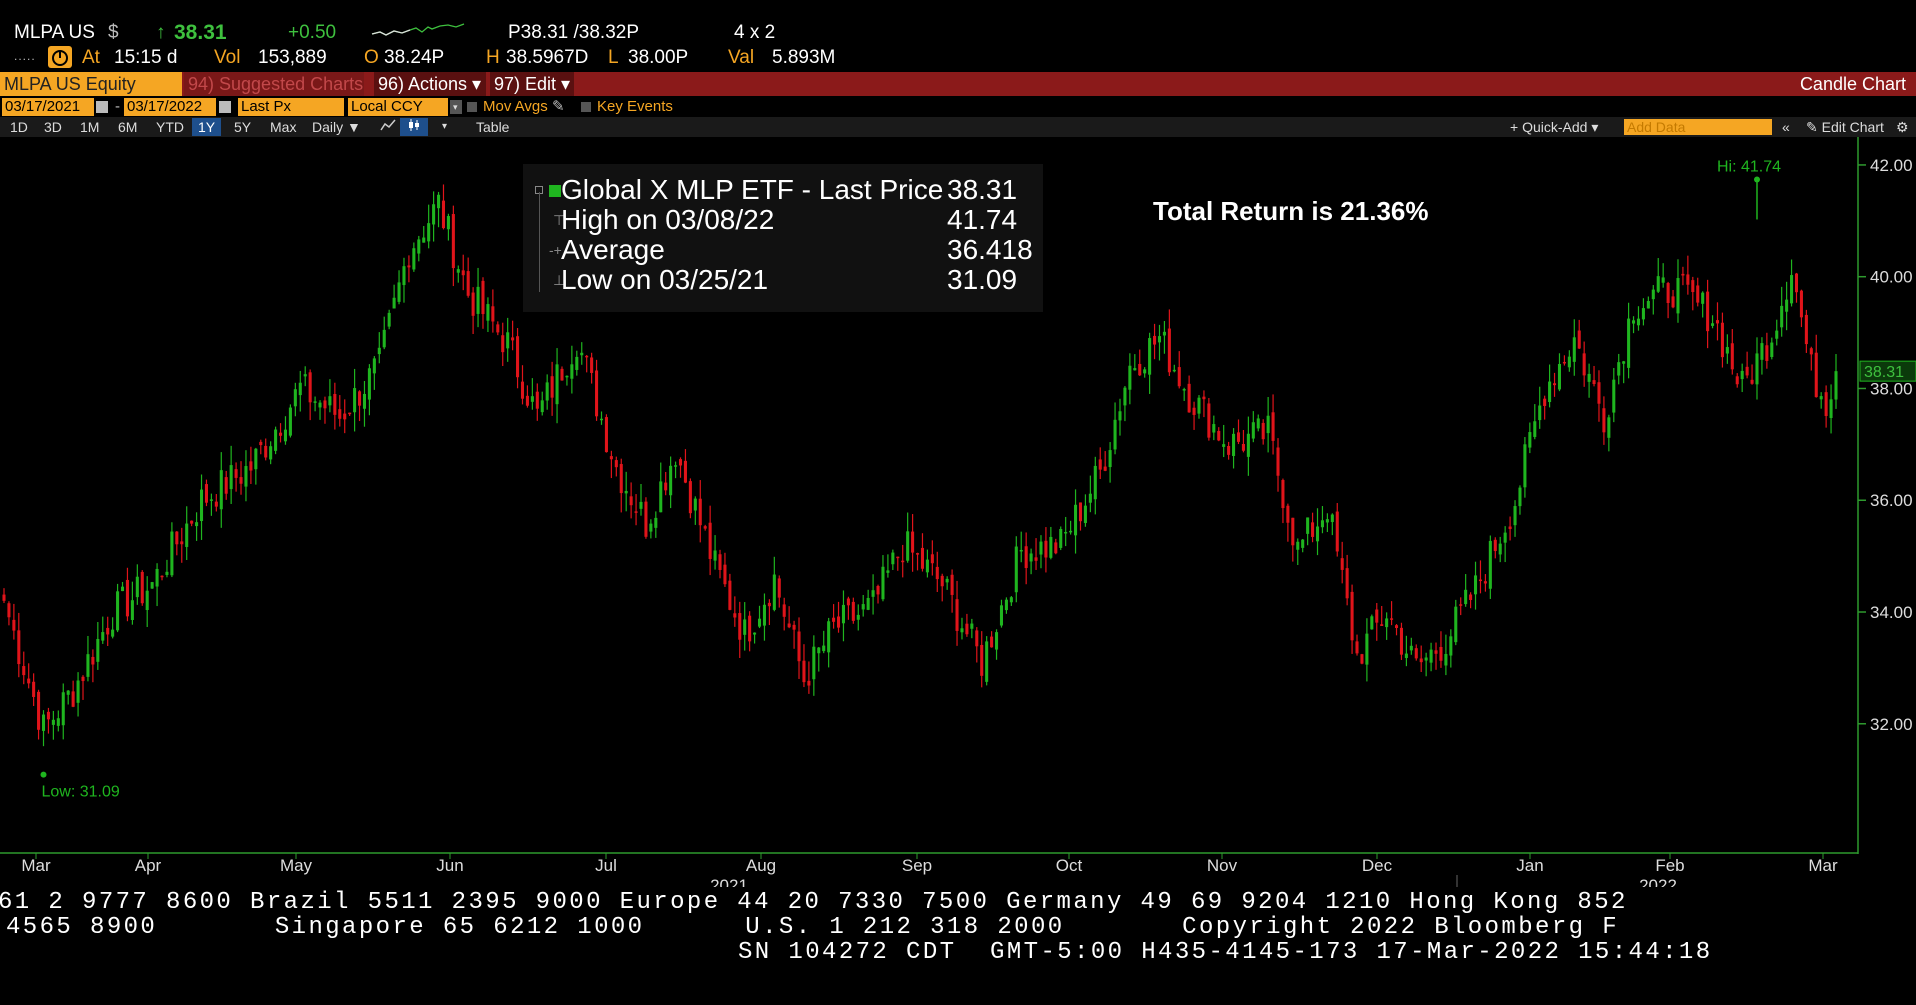  I want to click on period-1m-button: 1M, so click(90, 127).